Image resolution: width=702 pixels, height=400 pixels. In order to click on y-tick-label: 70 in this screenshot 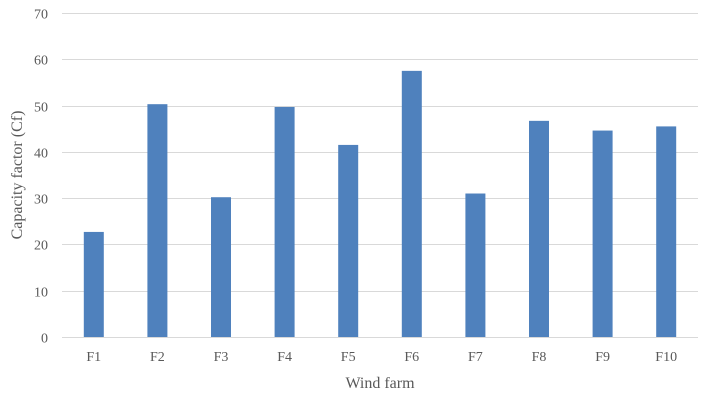, I will do `click(41, 15)`.